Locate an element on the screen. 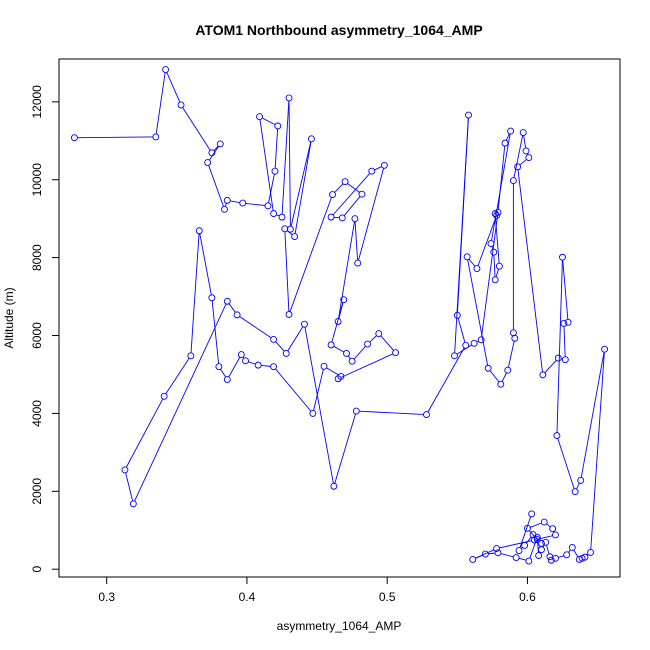 This screenshot has width=650, height=650. y-tick-label: 6000 is located at coordinates (37, 335).